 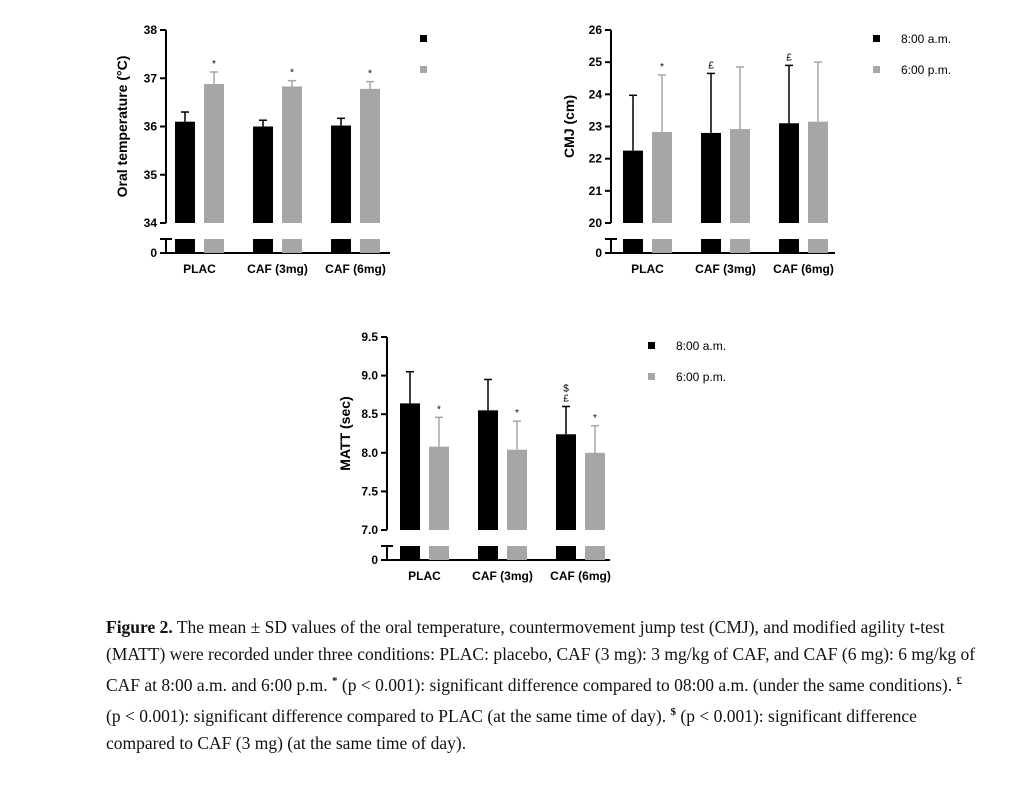 What do you see at coordinates (596, 94) in the screenshot?
I see `y-tick-label: 24` at bounding box center [596, 94].